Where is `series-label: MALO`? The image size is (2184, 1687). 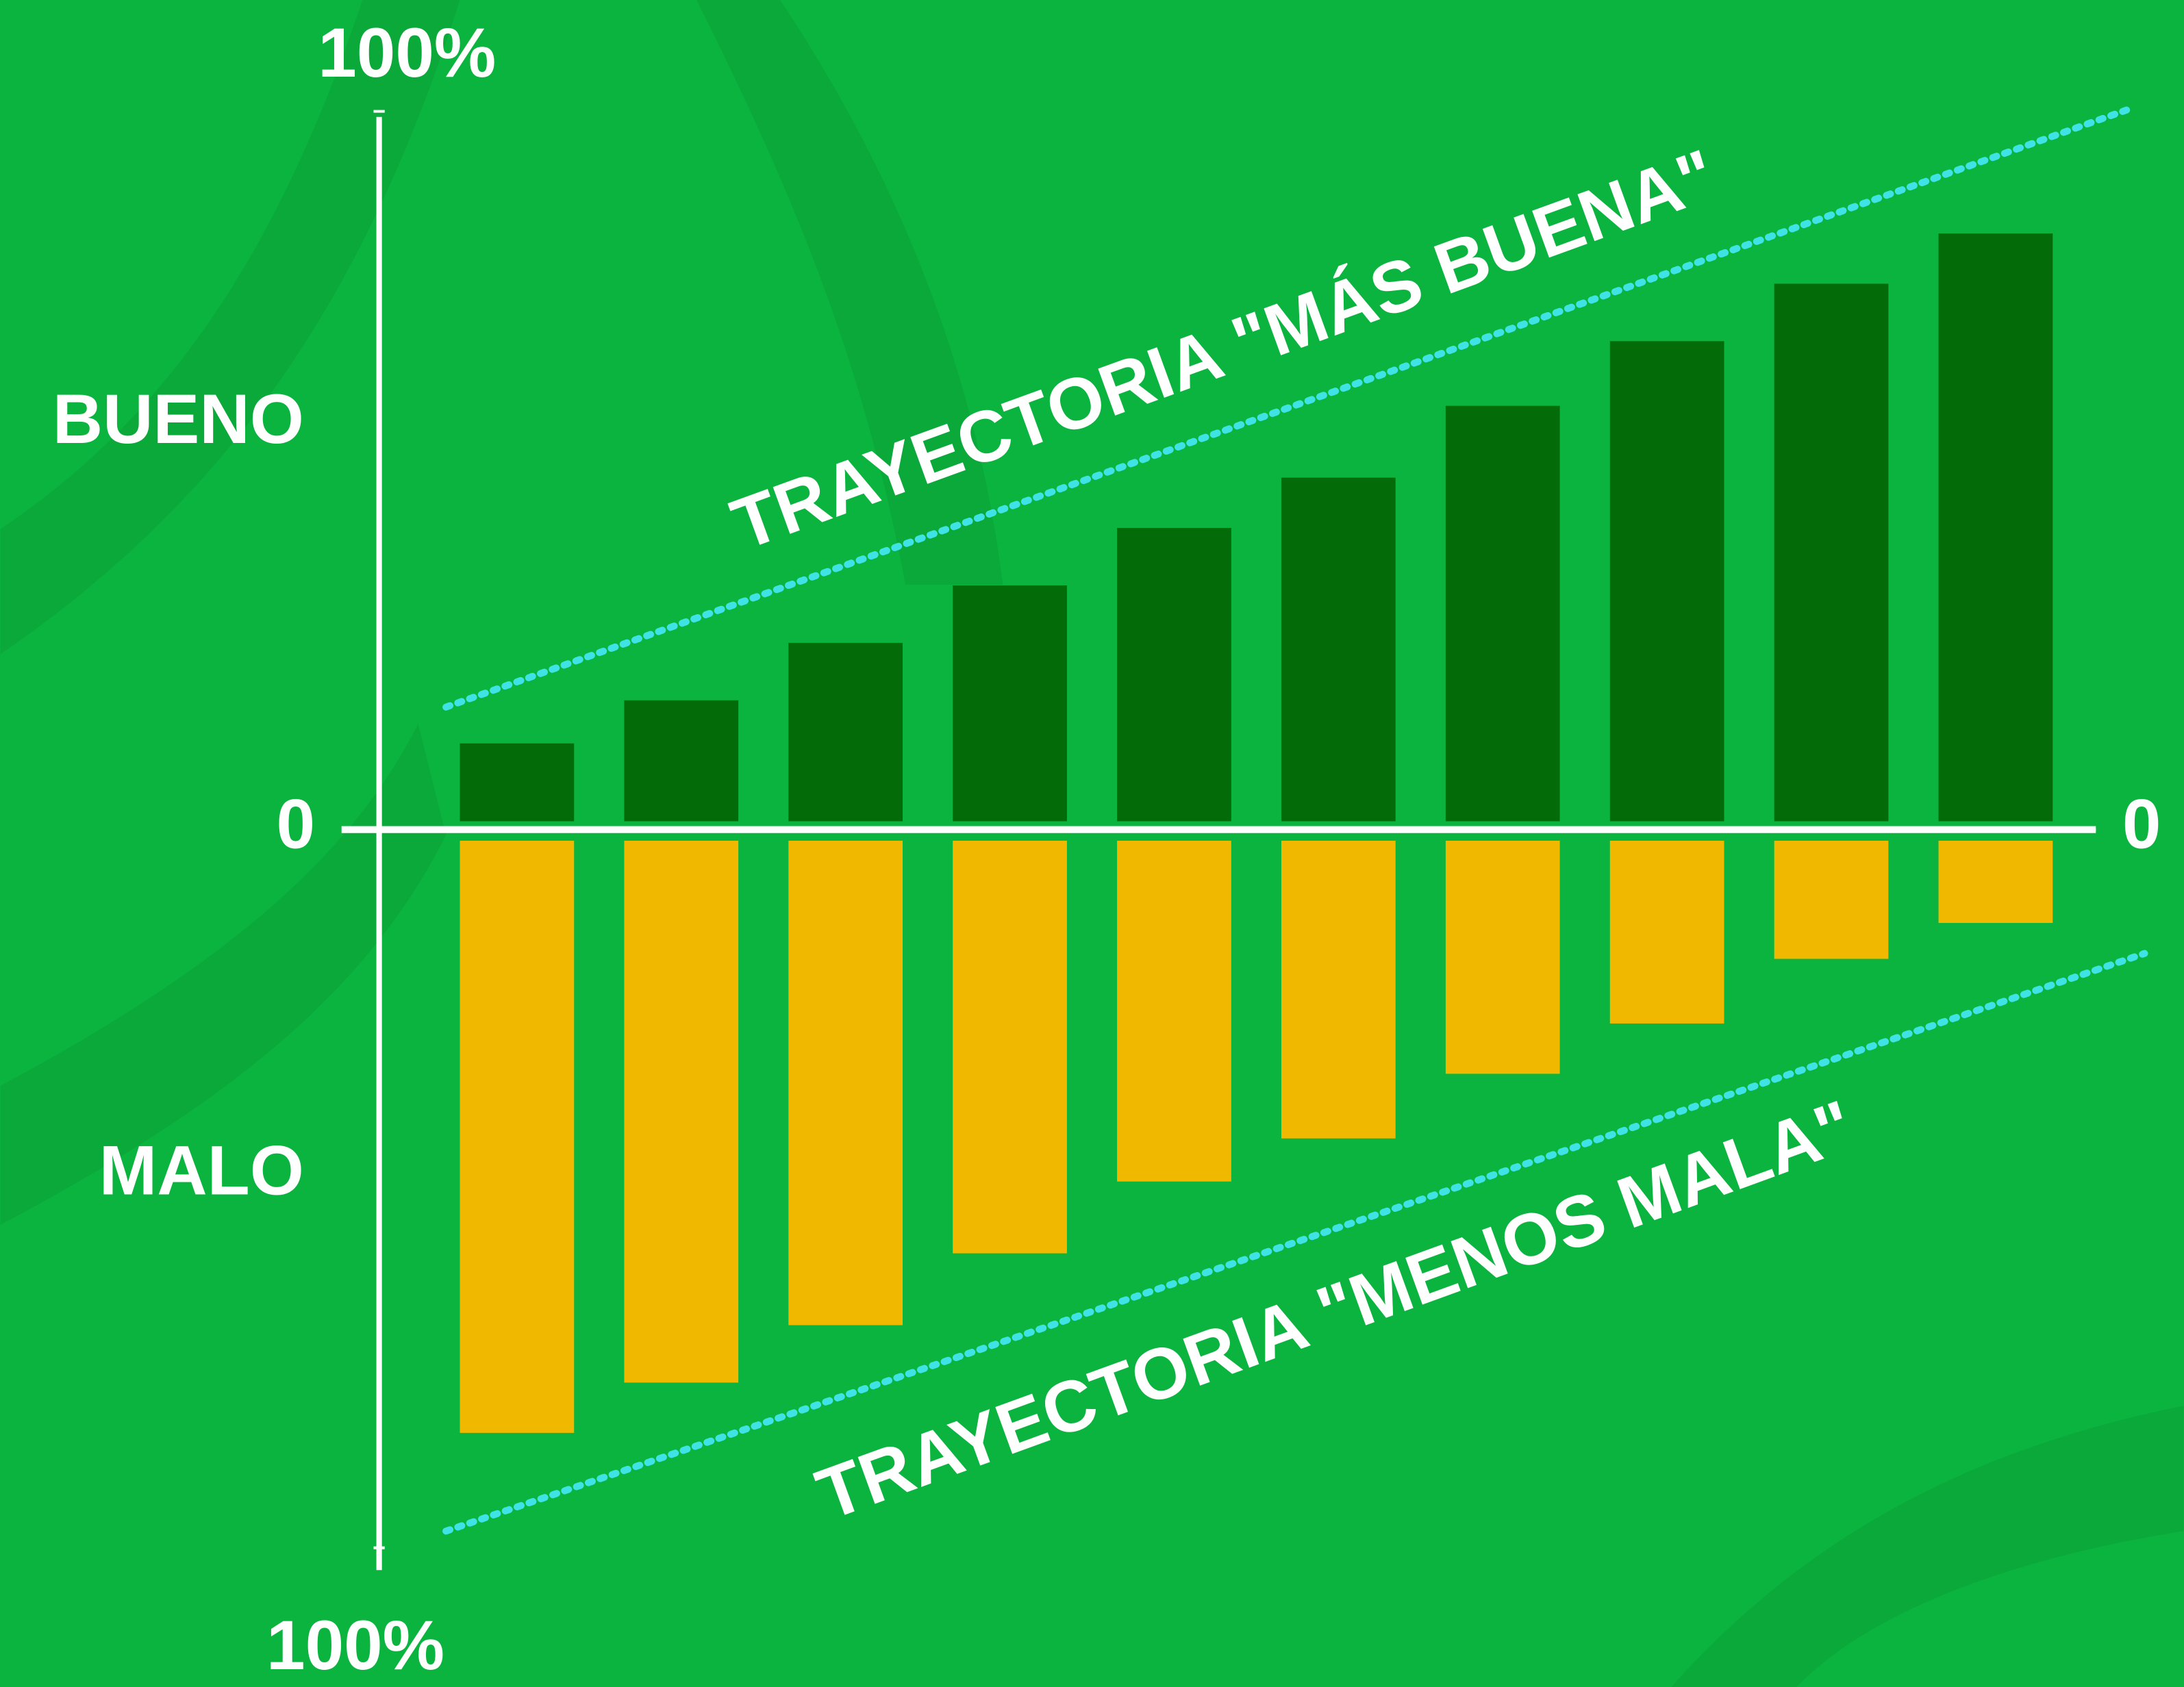 series-label: MALO is located at coordinates (201, 1171).